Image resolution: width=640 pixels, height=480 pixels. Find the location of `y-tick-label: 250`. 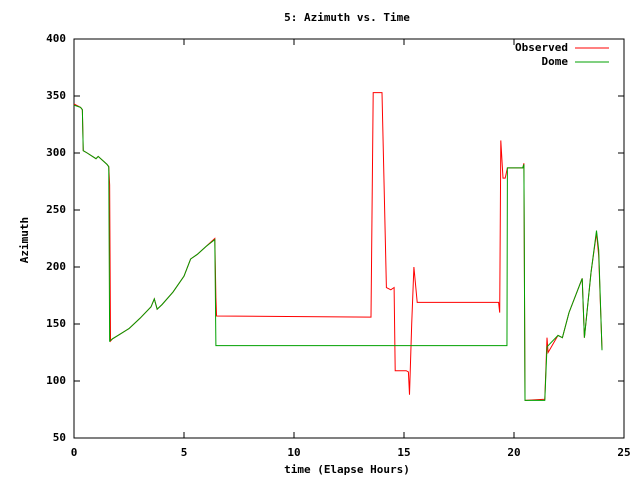

y-tick-label: 250 is located at coordinates (56, 209).